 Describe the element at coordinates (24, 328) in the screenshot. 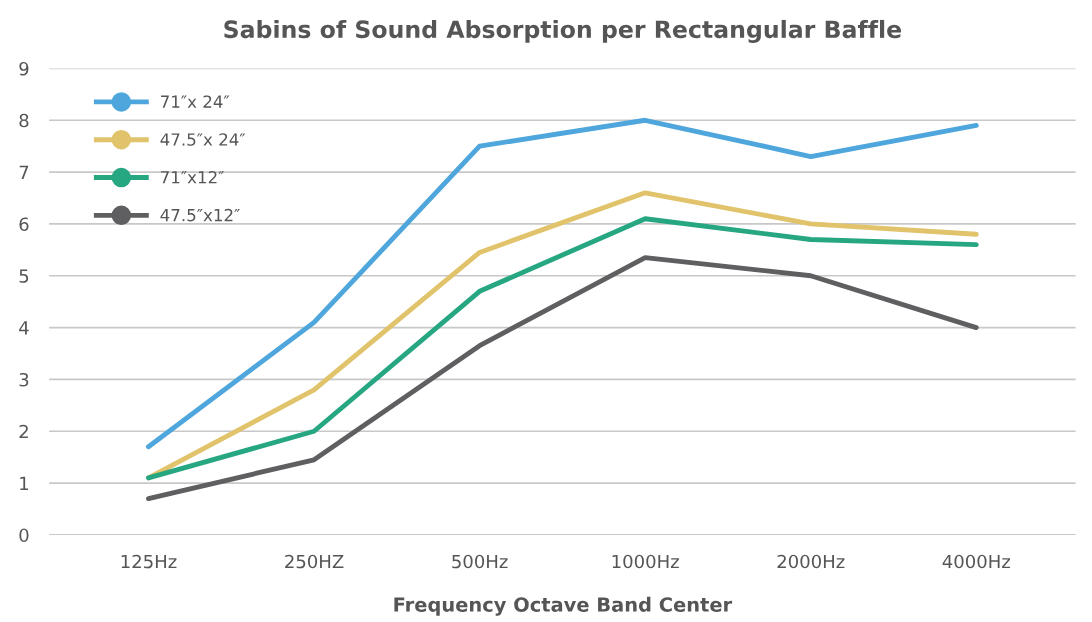

I see `y-tick-label: 4` at that location.